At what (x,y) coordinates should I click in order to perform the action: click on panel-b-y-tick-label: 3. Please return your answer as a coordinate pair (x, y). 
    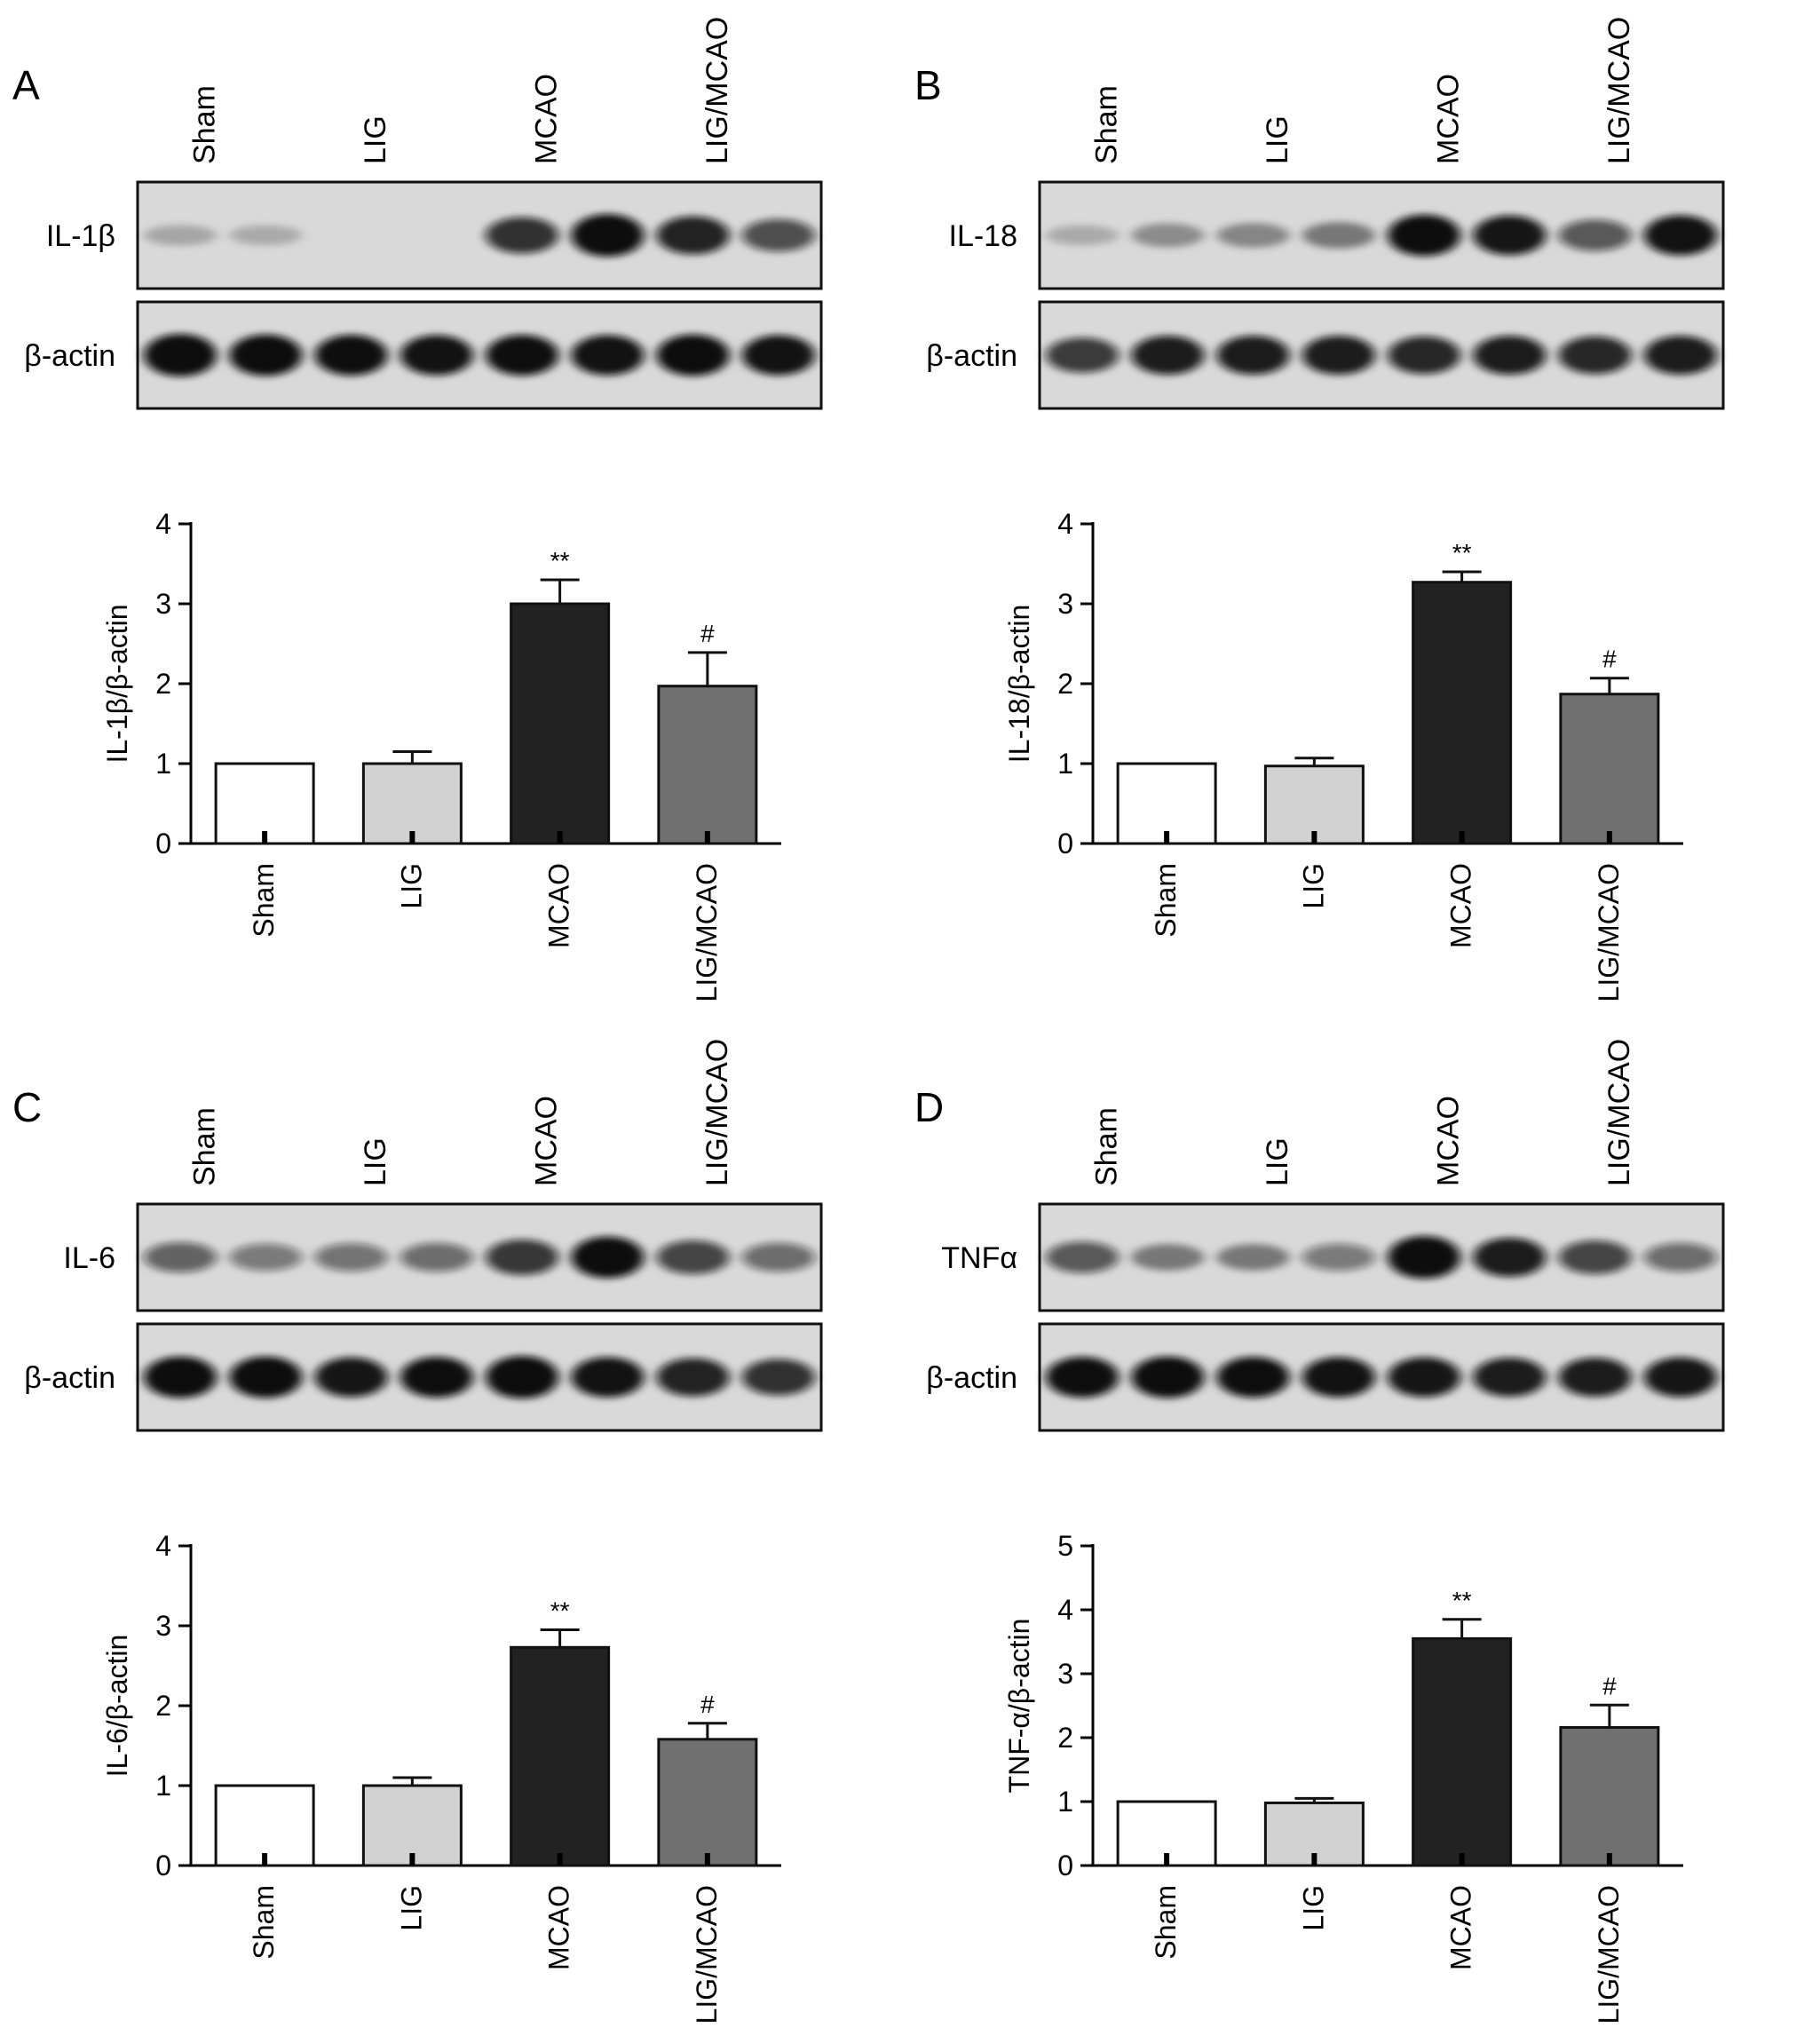
    Looking at the image, I should click on (1065, 604).